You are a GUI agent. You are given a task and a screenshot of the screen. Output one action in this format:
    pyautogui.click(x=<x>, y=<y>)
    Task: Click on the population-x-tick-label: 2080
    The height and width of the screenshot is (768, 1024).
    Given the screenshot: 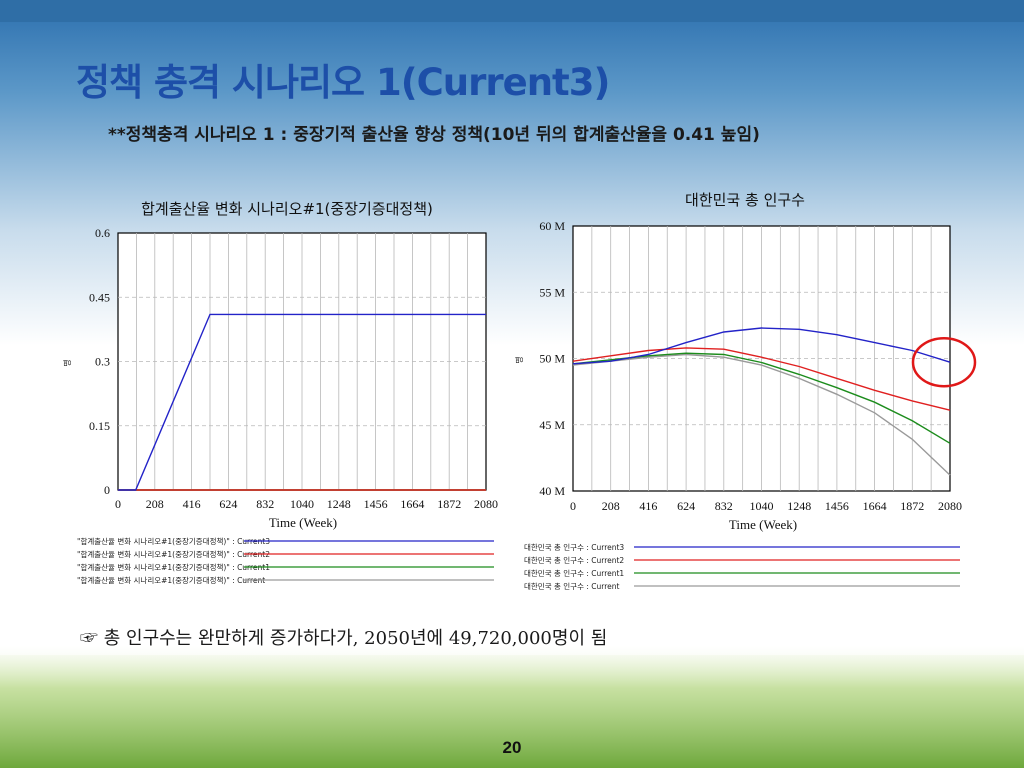 What is the action you would take?
    pyautogui.click(x=950, y=506)
    